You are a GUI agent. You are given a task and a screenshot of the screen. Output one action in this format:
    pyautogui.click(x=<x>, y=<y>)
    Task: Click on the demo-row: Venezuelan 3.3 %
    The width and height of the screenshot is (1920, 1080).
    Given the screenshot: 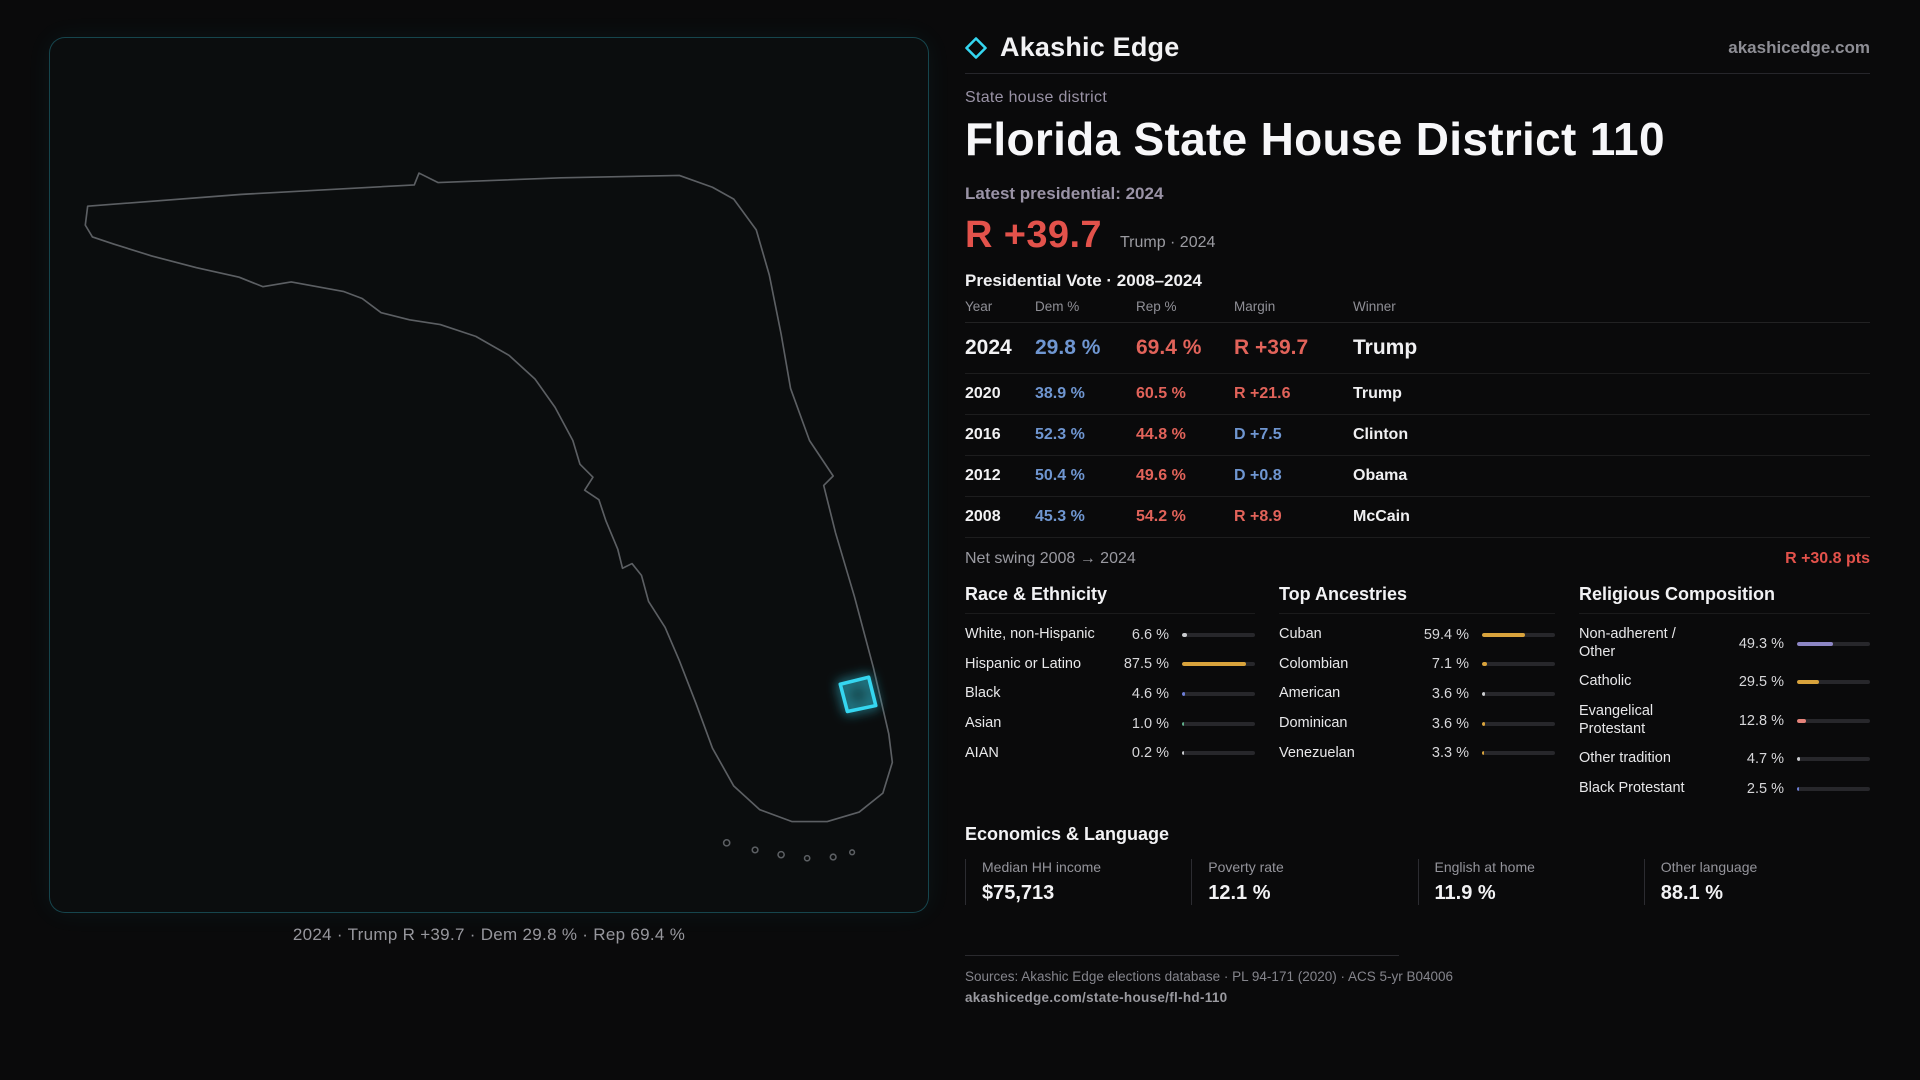 What is the action you would take?
    pyautogui.click(x=1417, y=754)
    